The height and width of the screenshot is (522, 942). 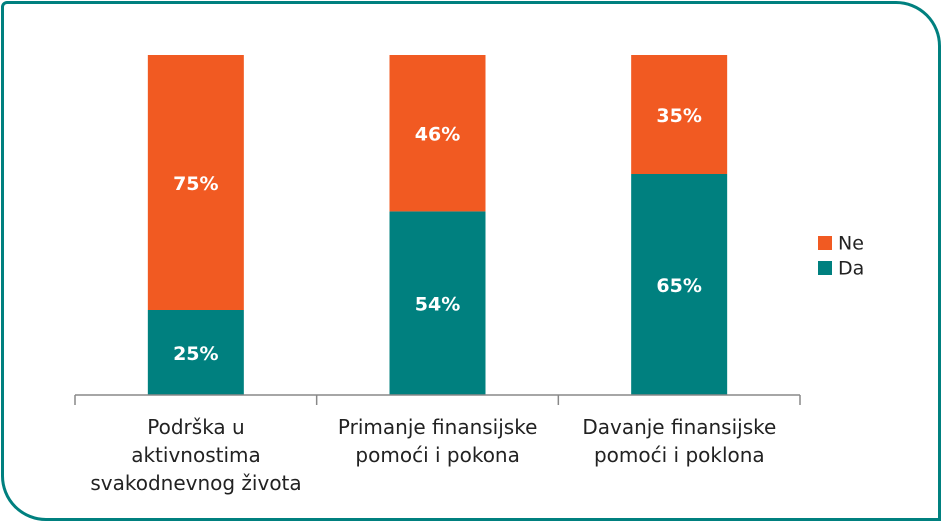 I want to click on value-label: 65%, so click(x=678, y=286).